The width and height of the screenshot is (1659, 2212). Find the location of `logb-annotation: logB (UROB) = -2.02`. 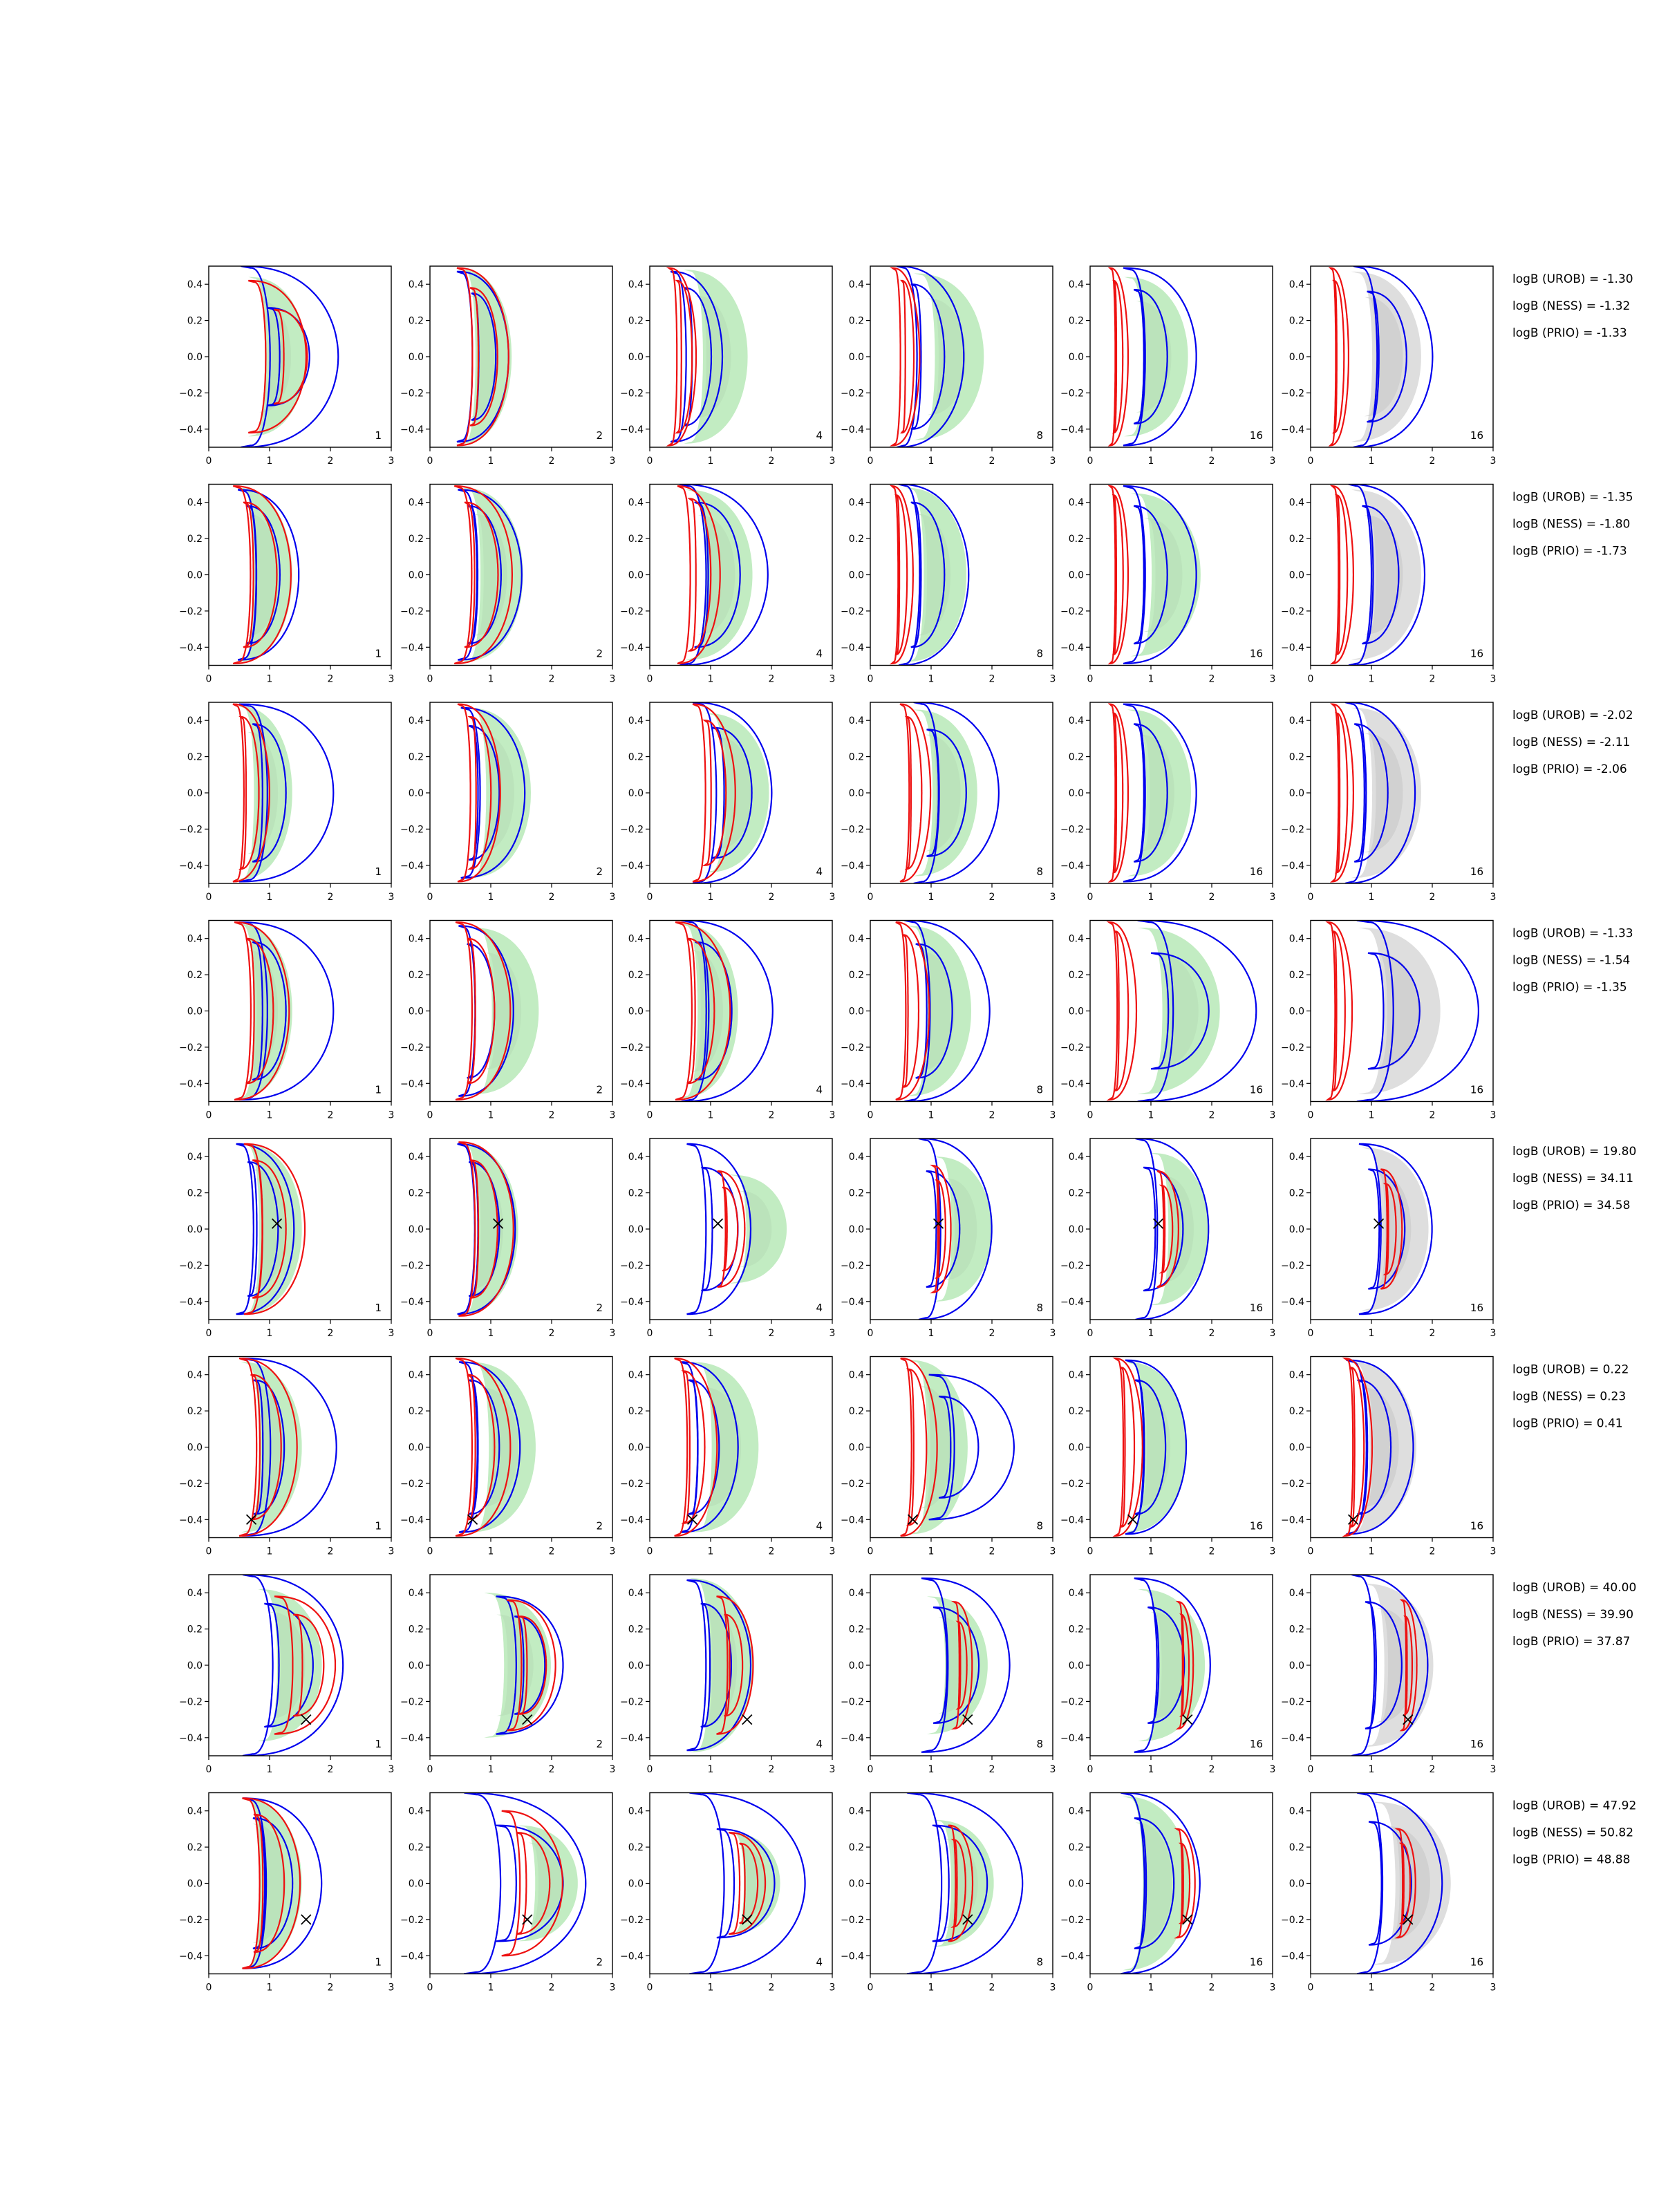

logb-annotation: logB (UROB) = -2.02 is located at coordinates (1572, 716).